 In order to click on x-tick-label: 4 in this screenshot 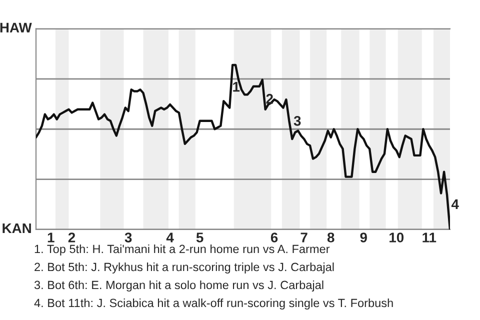, I will do `click(170, 237)`.